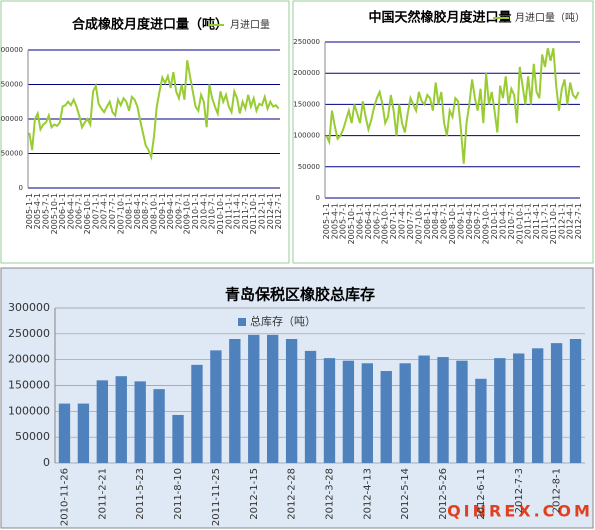 The height and width of the screenshot is (530, 595). What do you see at coordinates (443, 494) in the screenshot?
I see `x-tick-label: 2012-5-26` at bounding box center [443, 494].